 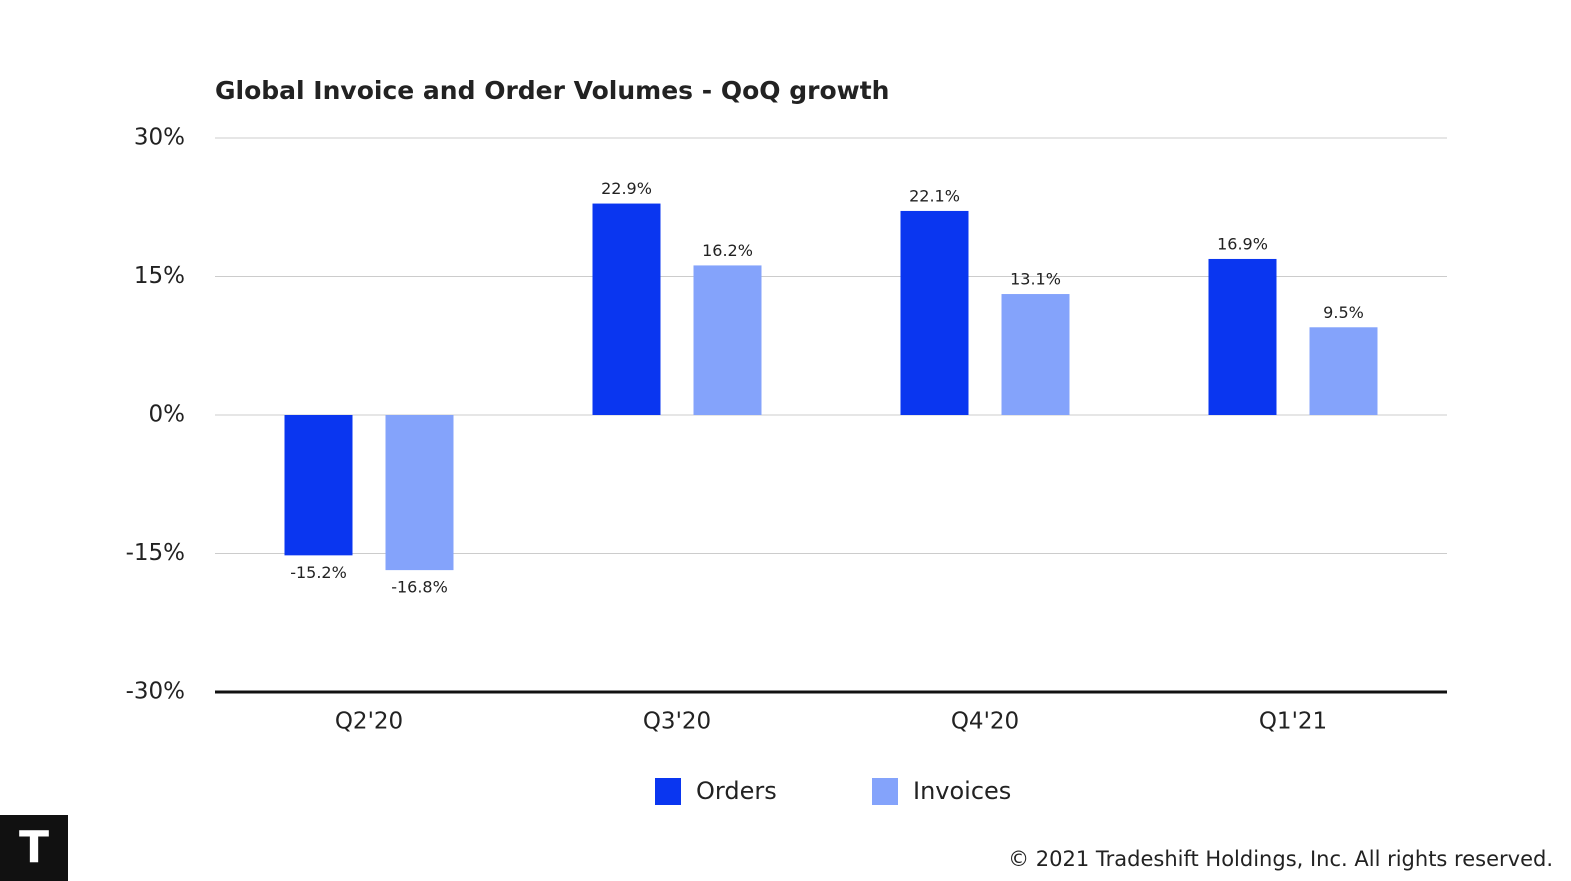 I want to click on logo-box, so click(x=34, y=848).